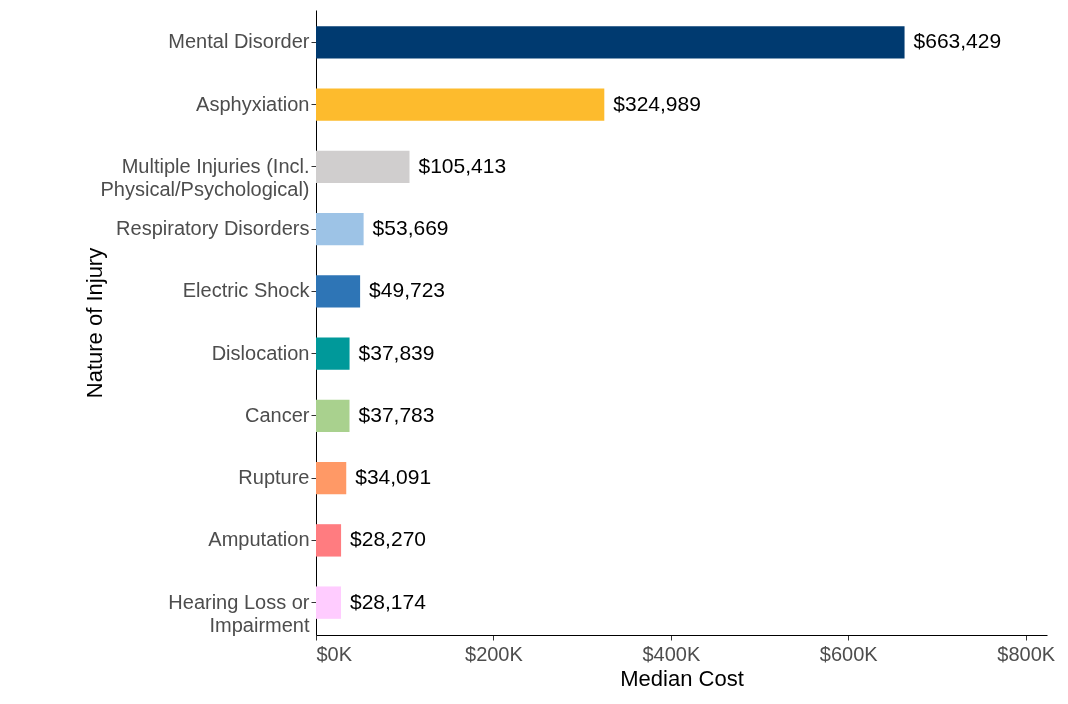 The image size is (1068, 704). I want to click on y-tick-label: Respiratory Disorders, so click(213, 228).